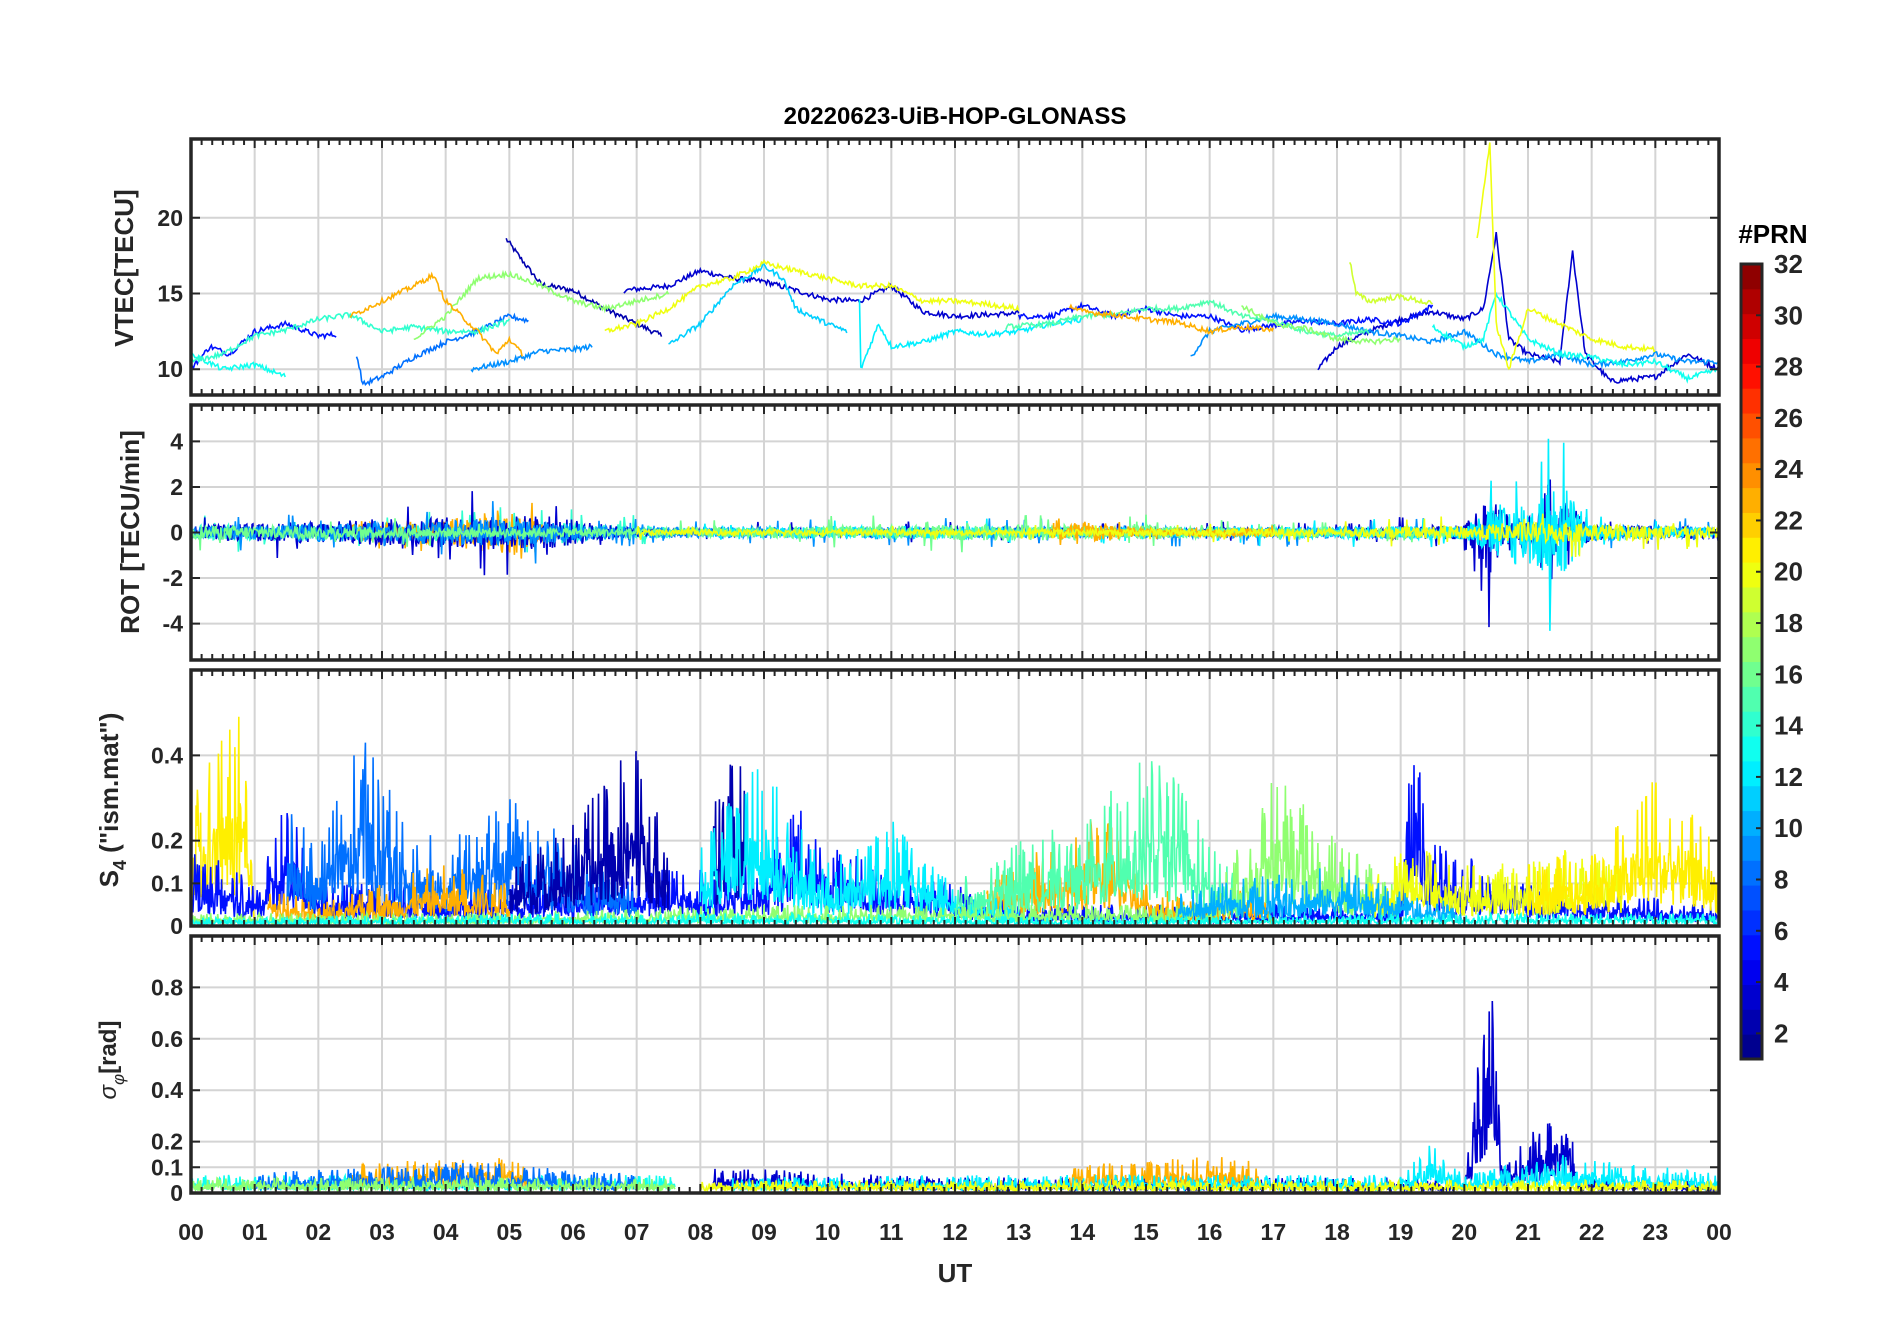  Describe the element at coordinates (1656, 1232) in the screenshot. I see `x-tick-label: 23` at that location.